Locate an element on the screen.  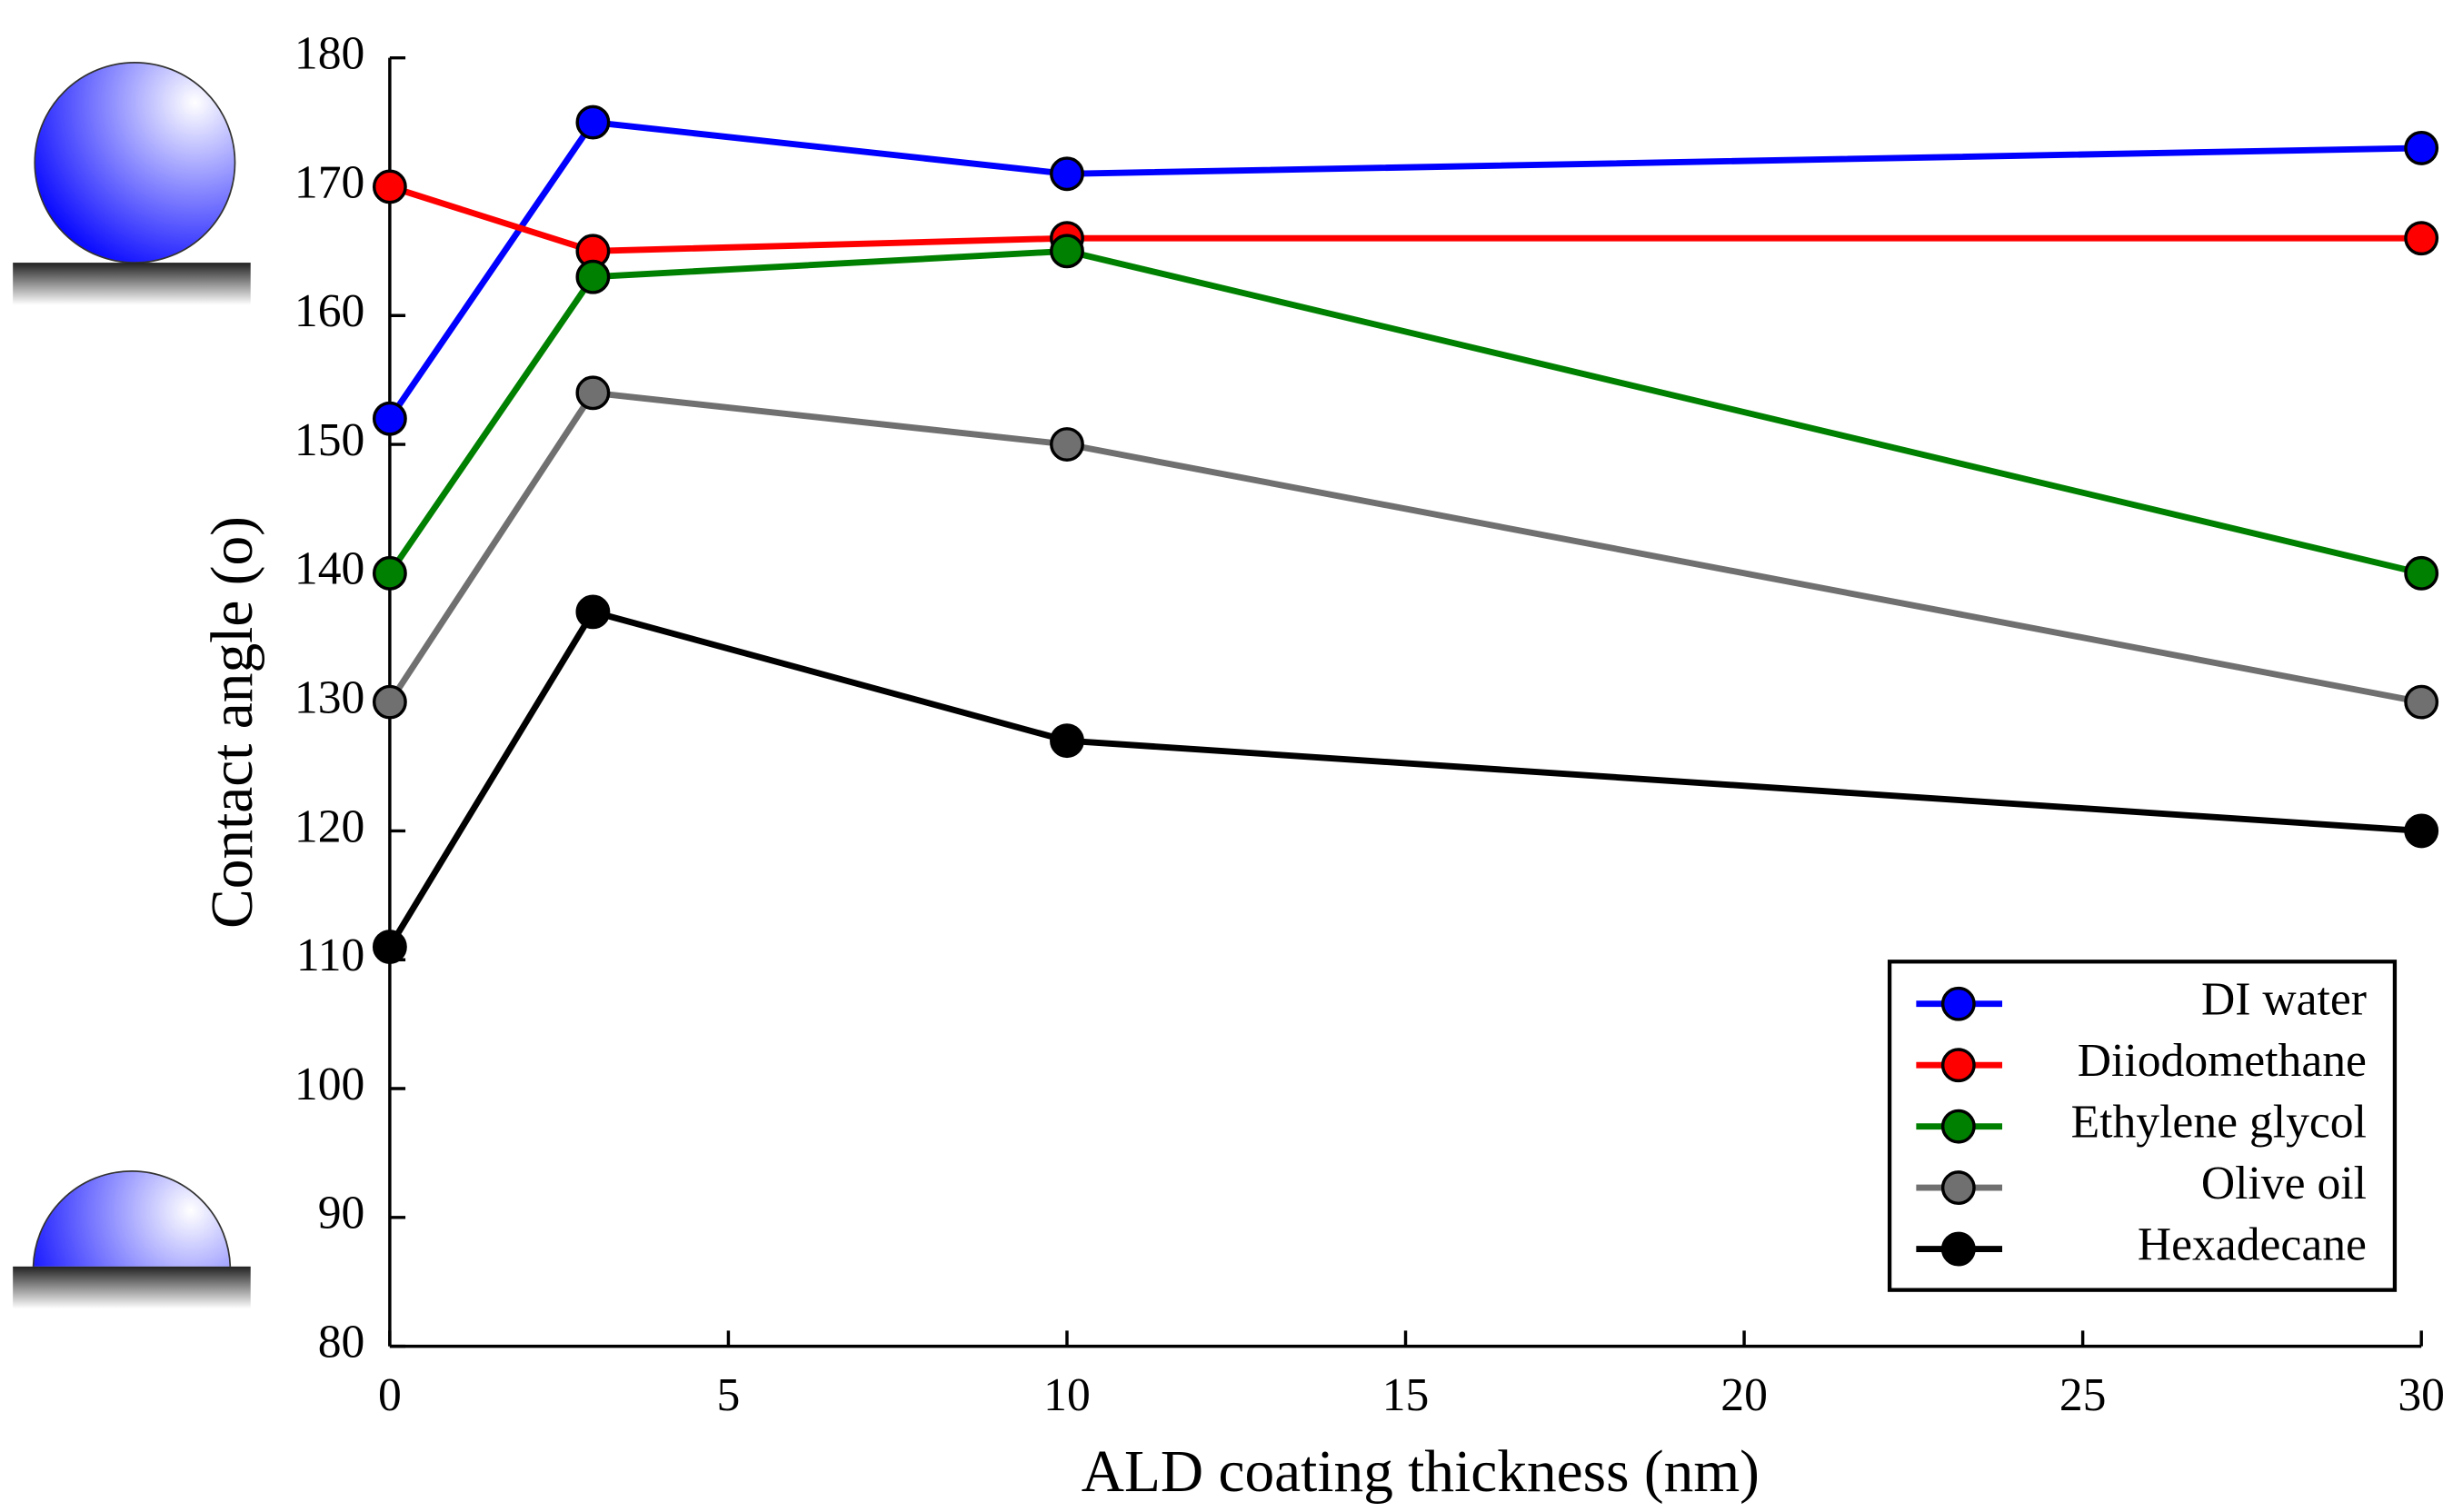
legend-label: Ethylene glycol is located at coordinates (2219, 1122).